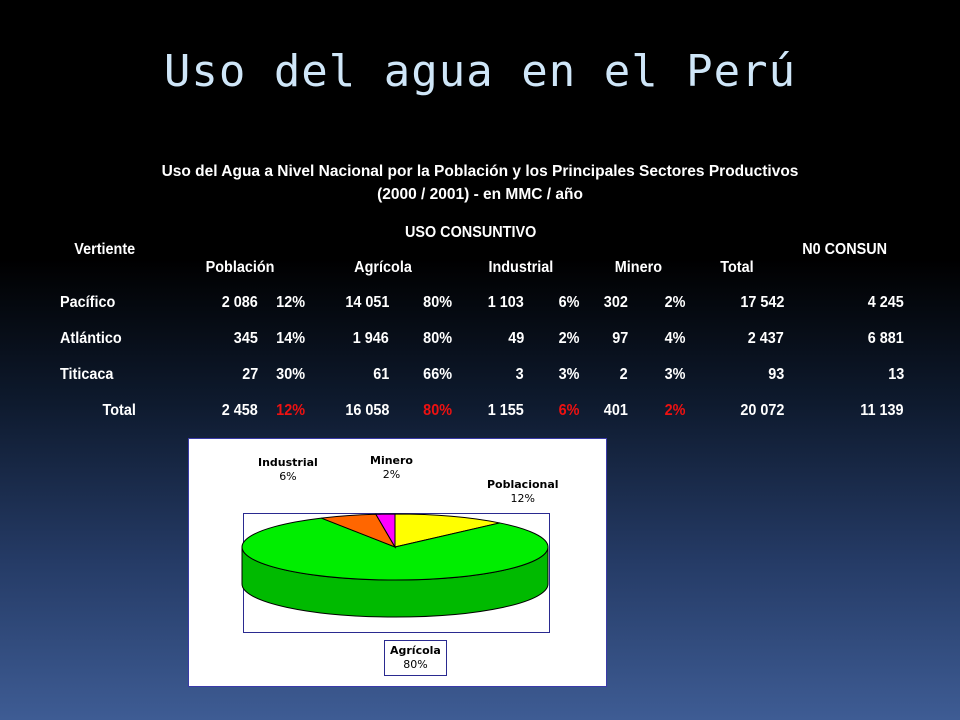  I want to click on cell-minero-pct: 4%, so click(674, 339).